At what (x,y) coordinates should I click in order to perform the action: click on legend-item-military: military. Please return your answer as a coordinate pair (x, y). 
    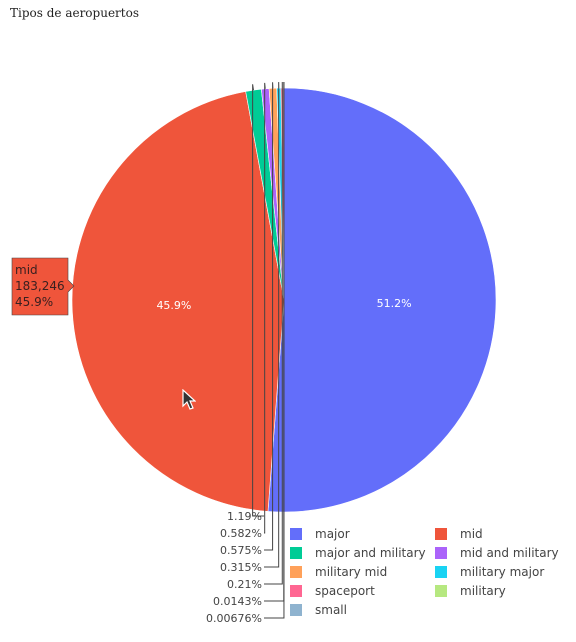
    Looking at the image, I should click on (470, 591).